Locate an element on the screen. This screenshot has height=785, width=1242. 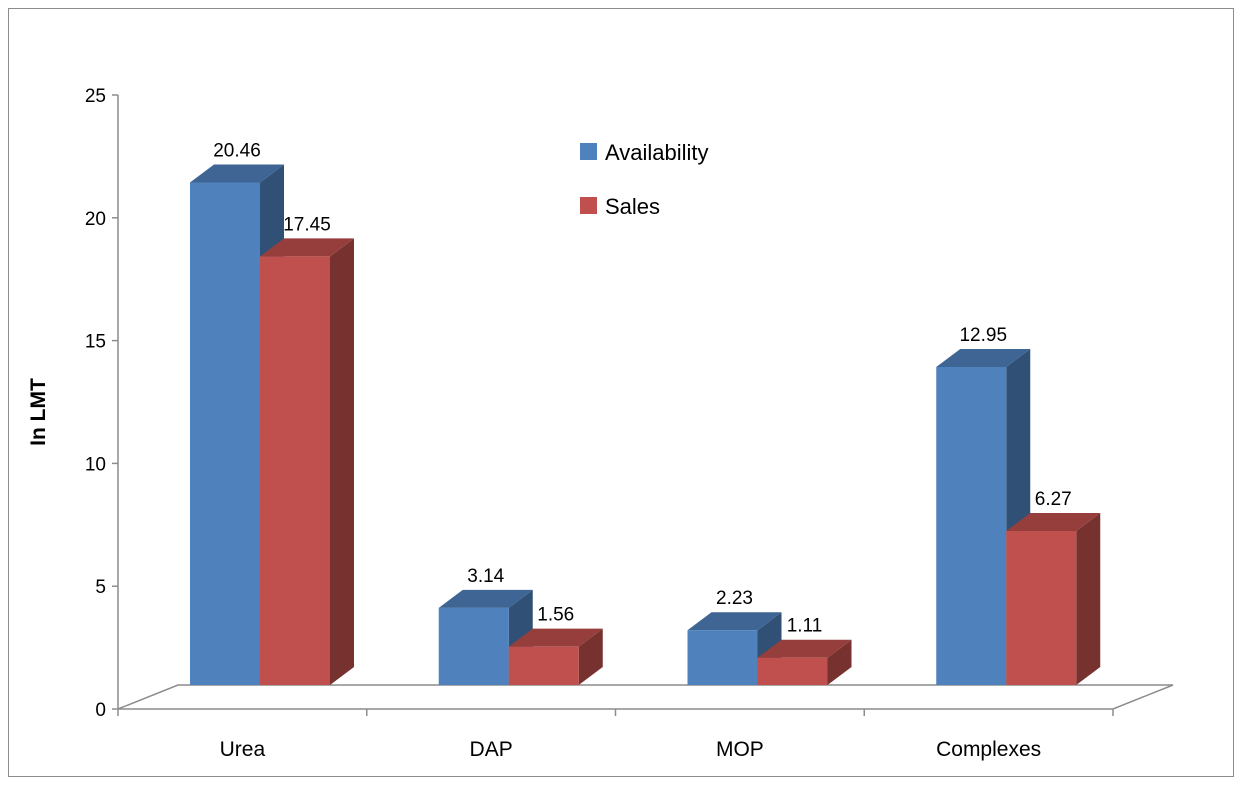
y-tick-label: 5 is located at coordinates (100, 587).